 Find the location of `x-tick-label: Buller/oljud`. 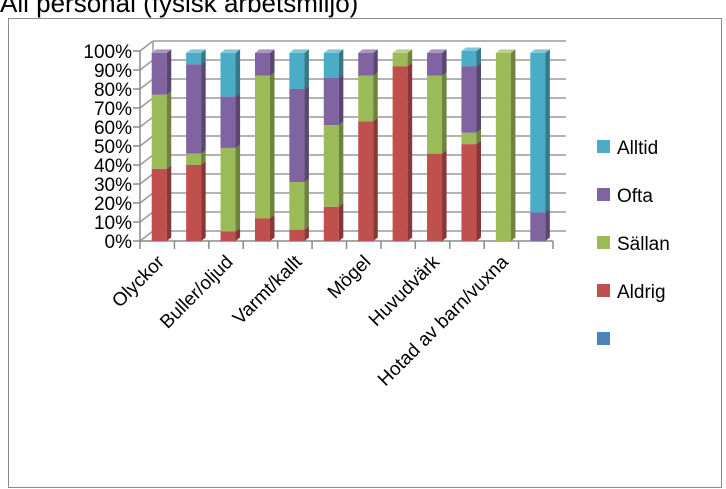

x-tick-label: Buller/oljud is located at coordinates (196, 292).